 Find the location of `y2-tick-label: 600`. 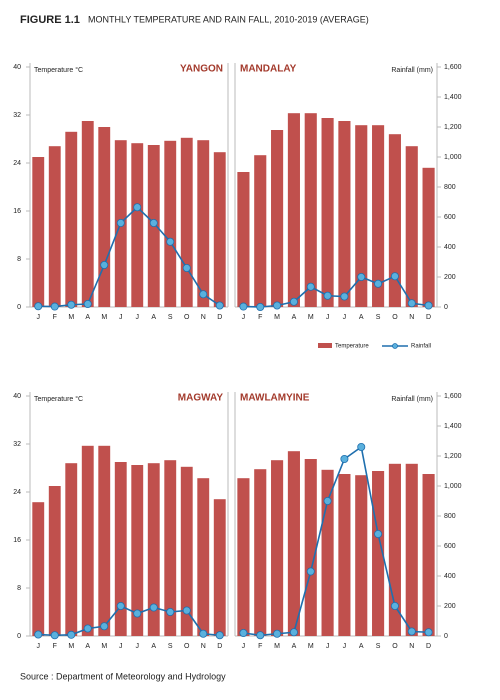

y2-tick-label: 600 is located at coordinates (450, 217).